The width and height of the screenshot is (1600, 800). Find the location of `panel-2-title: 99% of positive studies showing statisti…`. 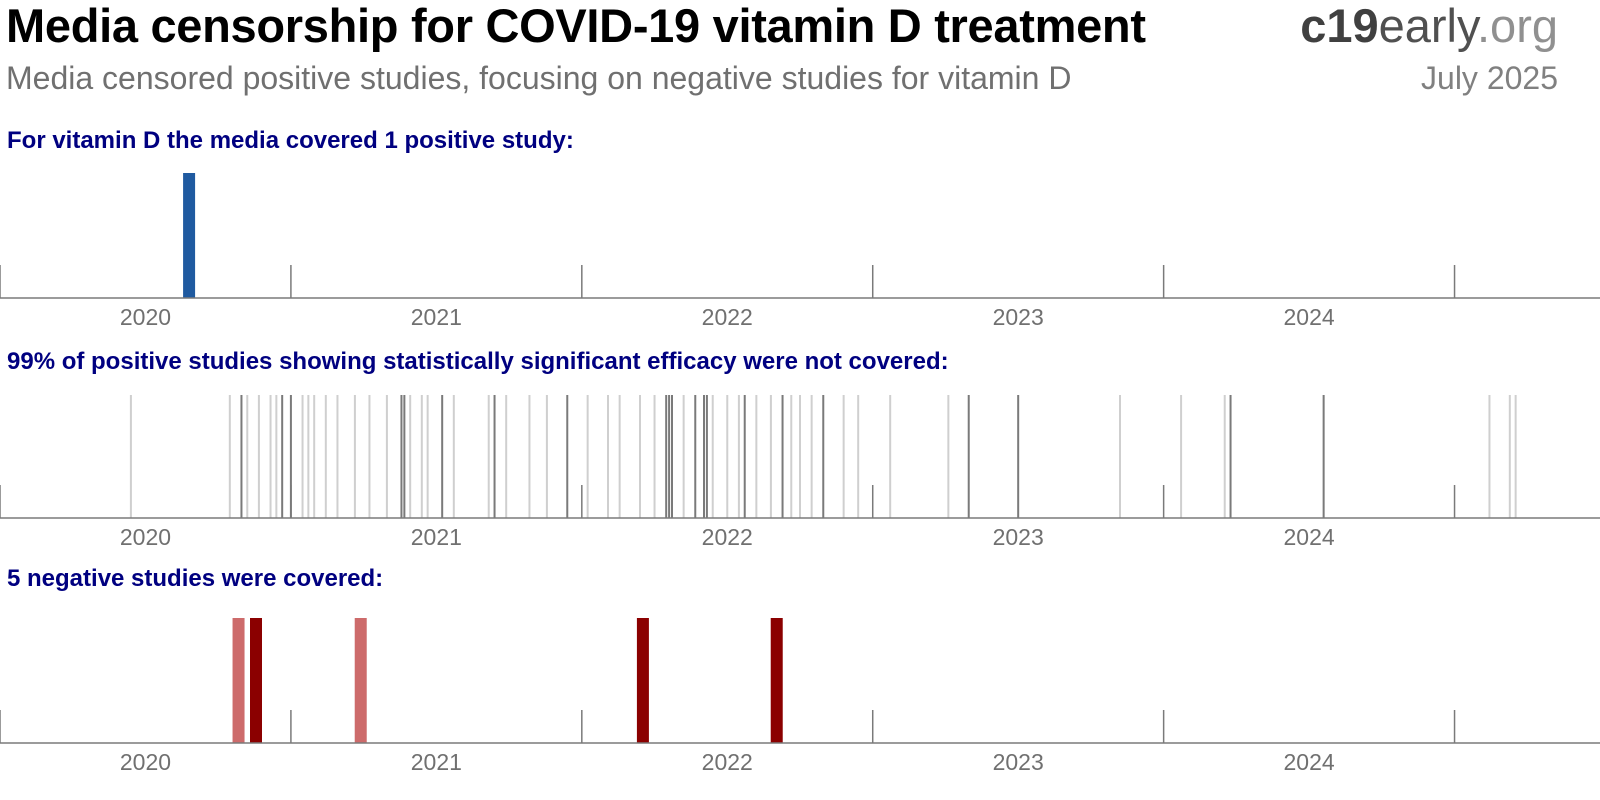

panel-2-title: 99% of positive studies showing statisti… is located at coordinates (478, 361).